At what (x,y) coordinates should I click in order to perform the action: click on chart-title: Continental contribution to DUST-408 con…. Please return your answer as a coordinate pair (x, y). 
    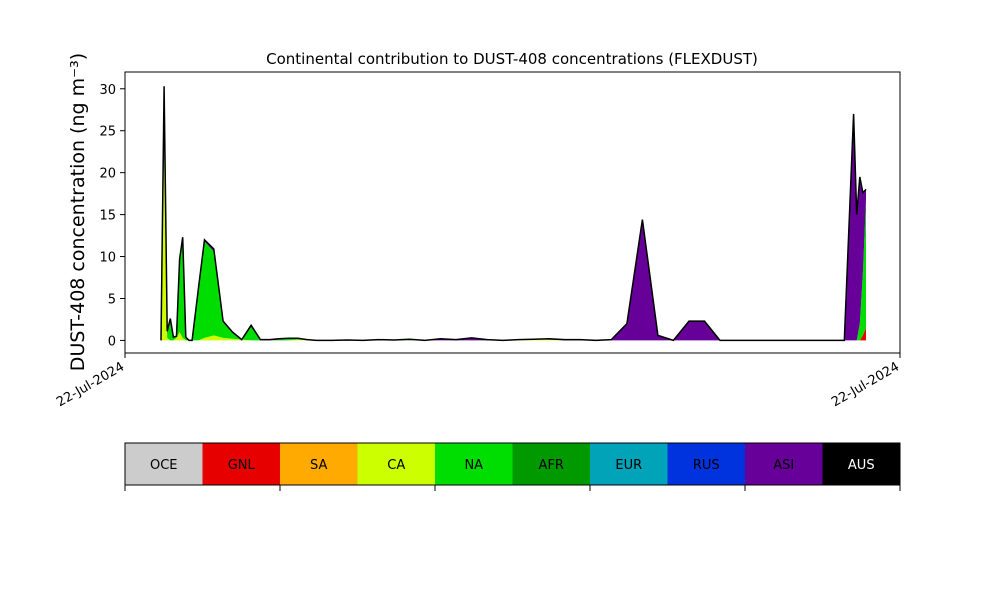
    Looking at the image, I should click on (512, 59).